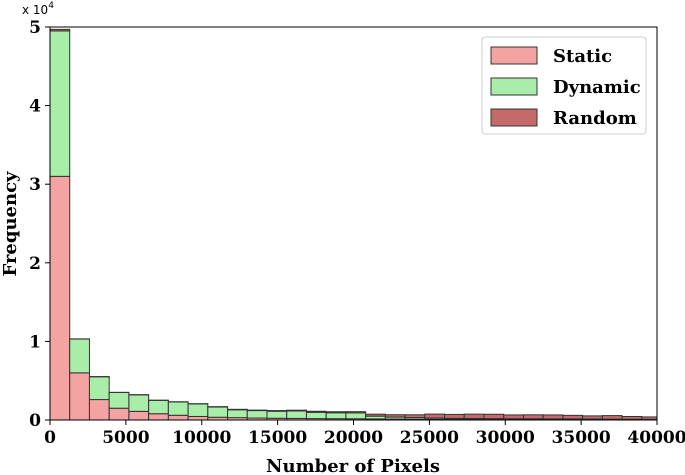 The width and height of the screenshot is (685, 475). Describe the element at coordinates (39, 224) in the screenshot. I see `y-axis: 0 1 2 3 4 5` at that location.